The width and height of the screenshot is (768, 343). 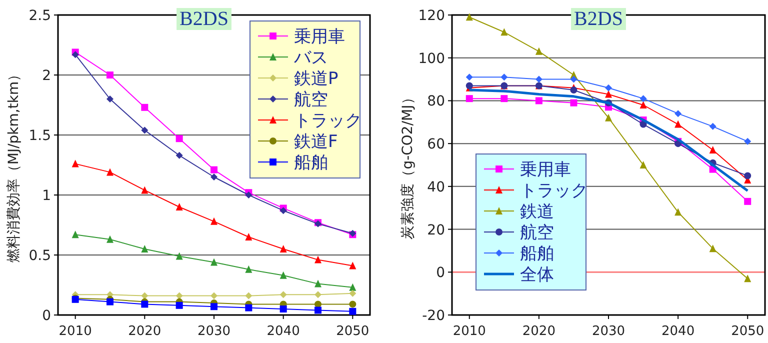 What do you see at coordinates (436, 102) in the screenshot?
I see `y-tick-label: 80` at bounding box center [436, 102].